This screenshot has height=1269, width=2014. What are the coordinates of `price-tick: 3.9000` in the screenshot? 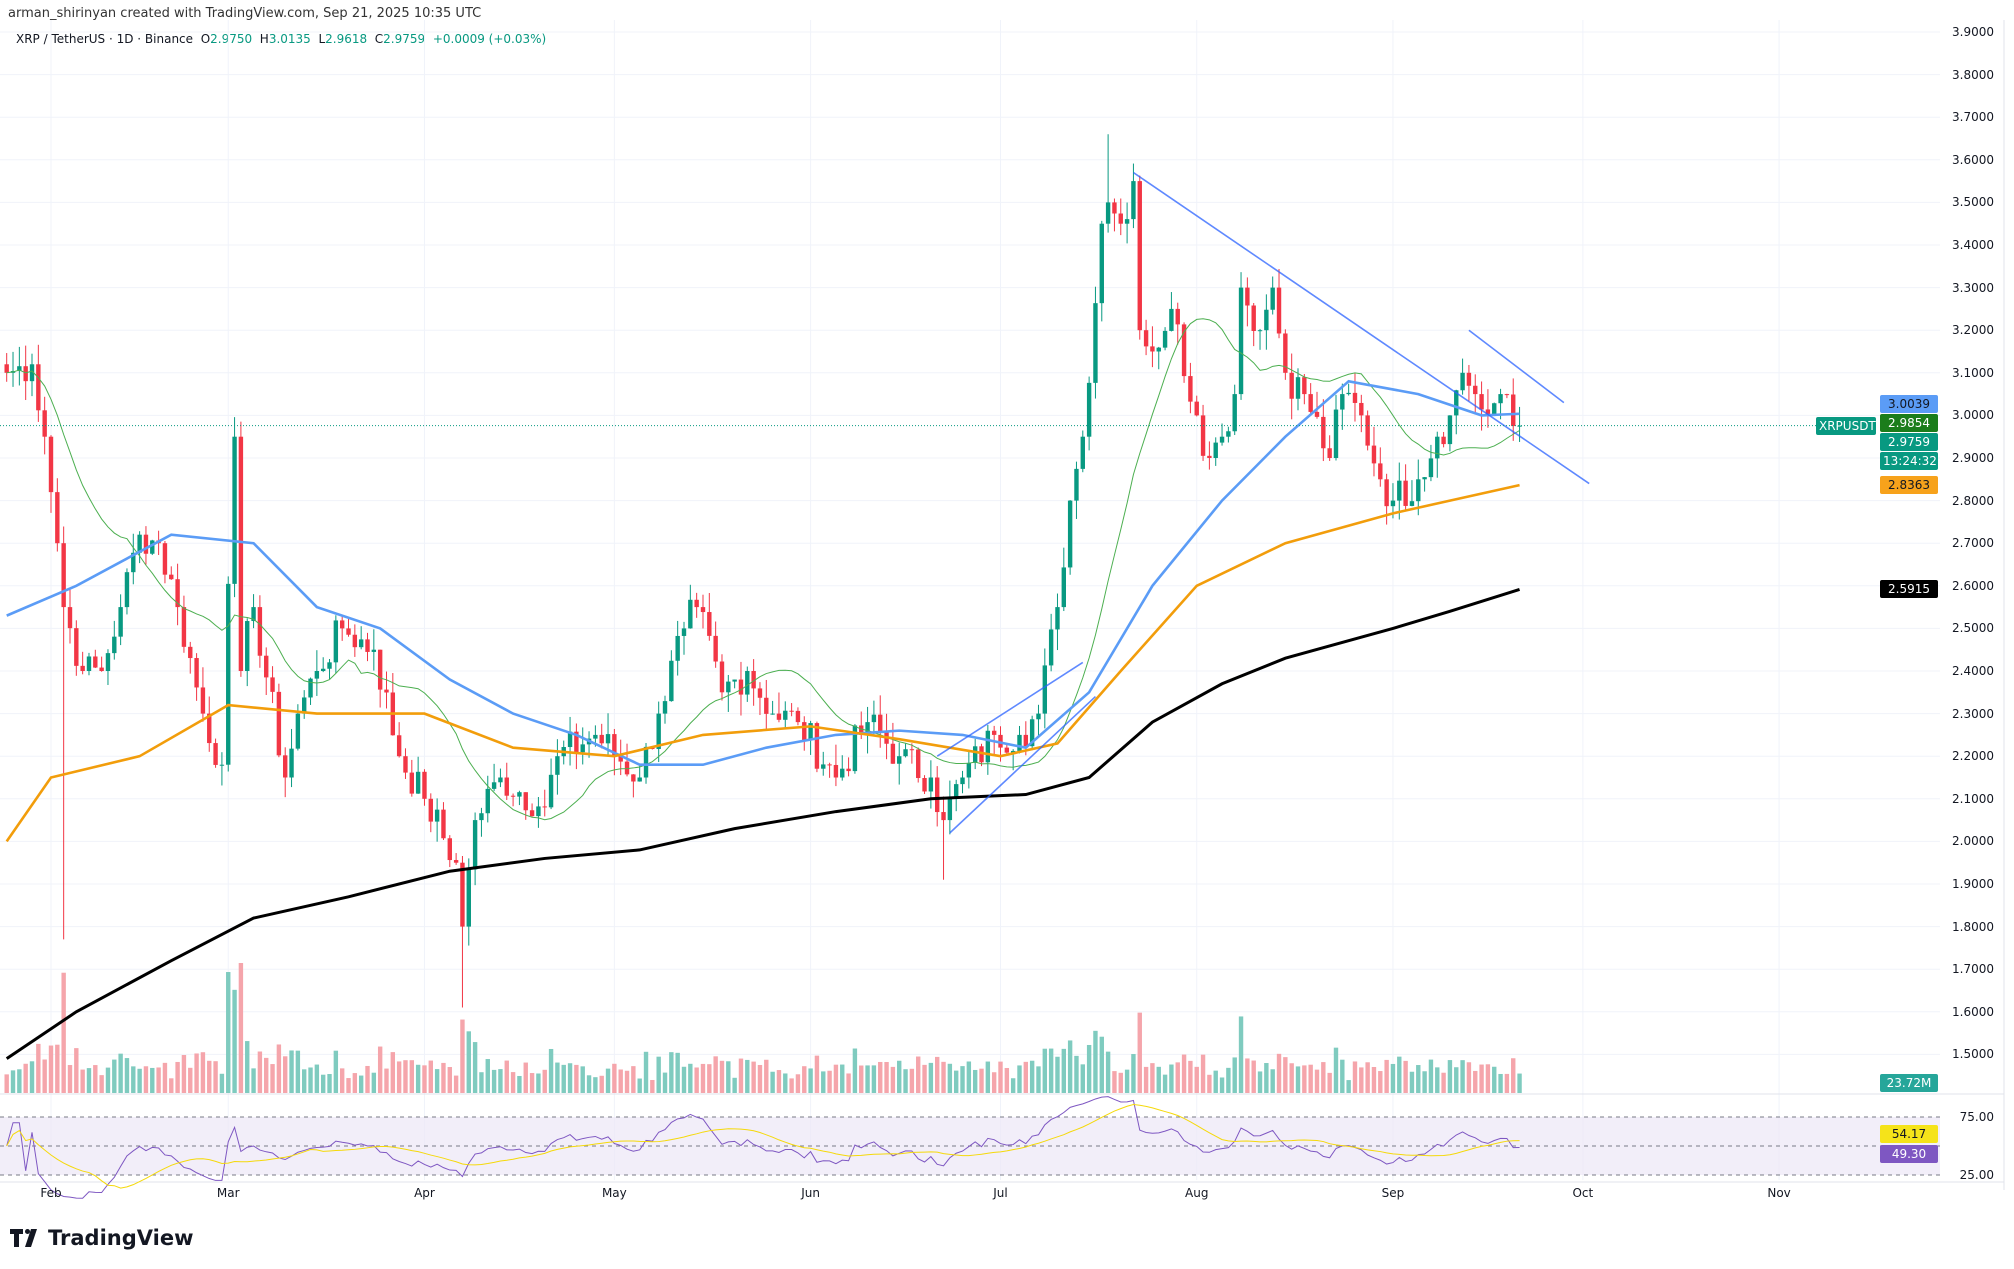 It's located at (1973, 32).